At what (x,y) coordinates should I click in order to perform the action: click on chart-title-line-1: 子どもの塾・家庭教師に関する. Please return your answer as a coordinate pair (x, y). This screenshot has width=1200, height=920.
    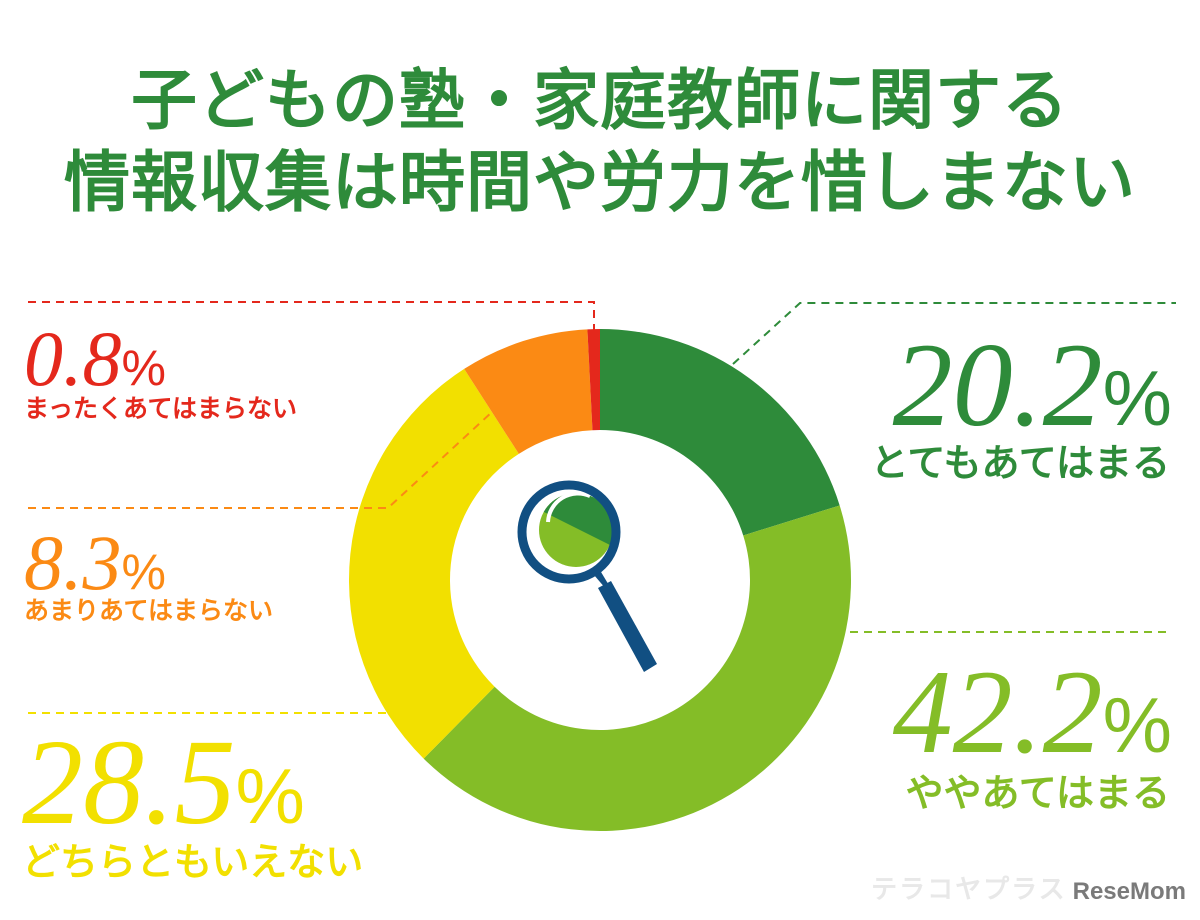
    Looking at the image, I should click on (600, 100).